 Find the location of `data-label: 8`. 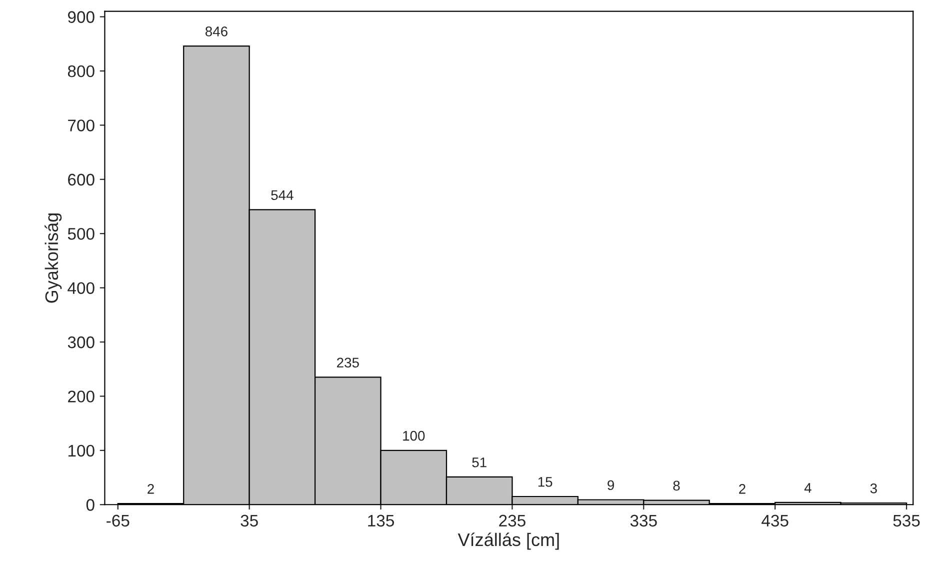

data-label: 8 is located at coordinates (676, 485).